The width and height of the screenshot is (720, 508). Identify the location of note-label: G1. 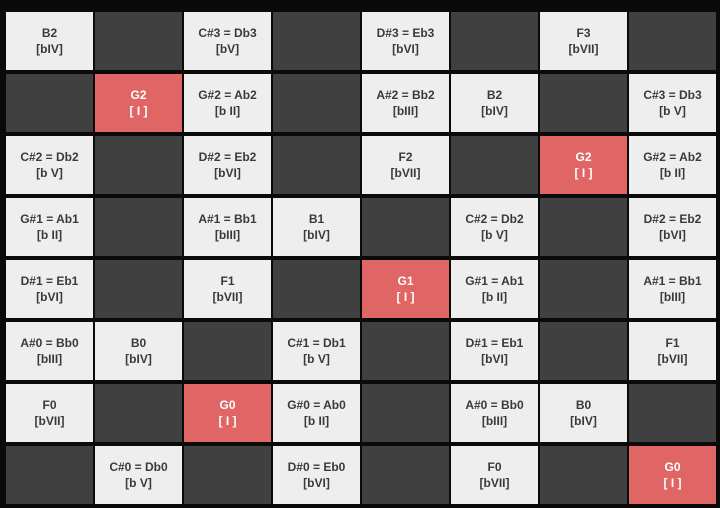
(405, 281).